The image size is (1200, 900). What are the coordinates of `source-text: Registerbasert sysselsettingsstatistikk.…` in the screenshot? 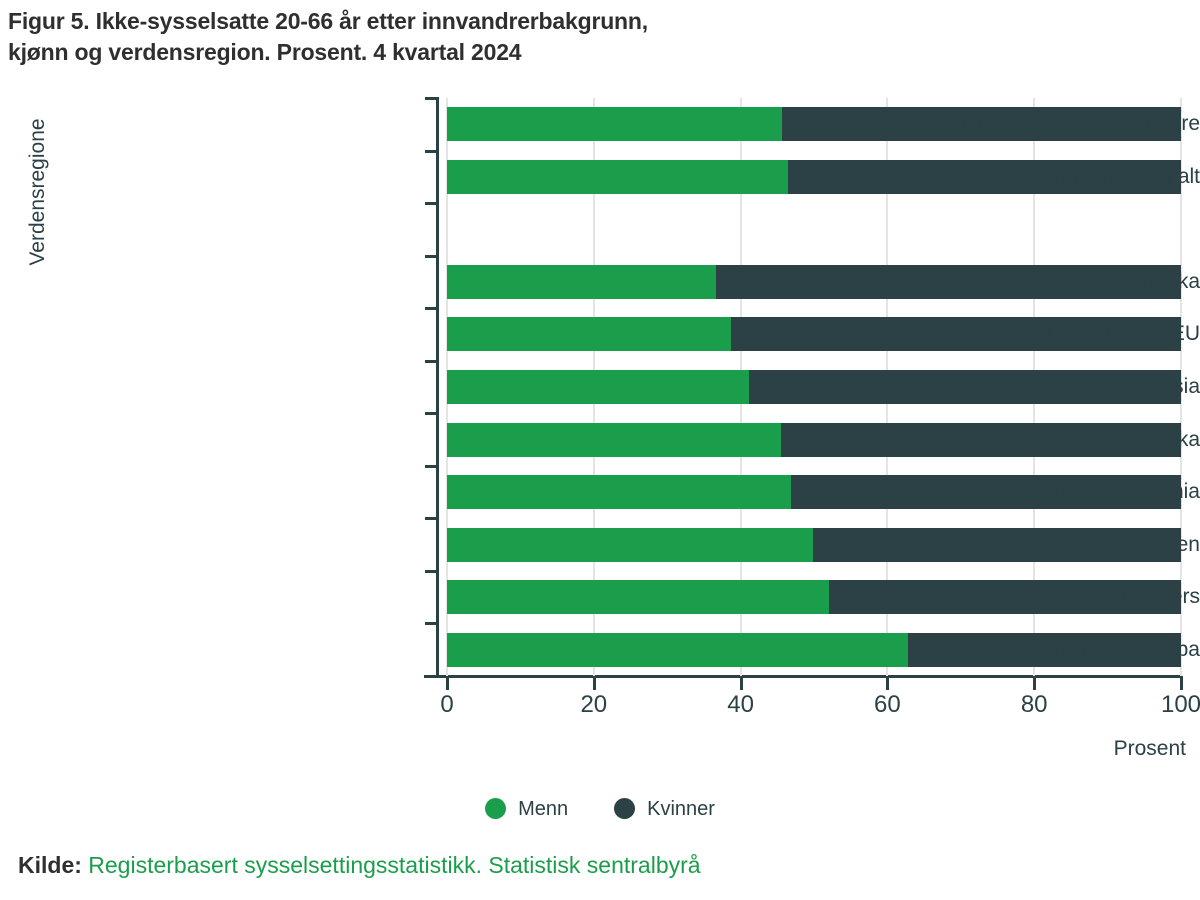 It's located at (394, 865).